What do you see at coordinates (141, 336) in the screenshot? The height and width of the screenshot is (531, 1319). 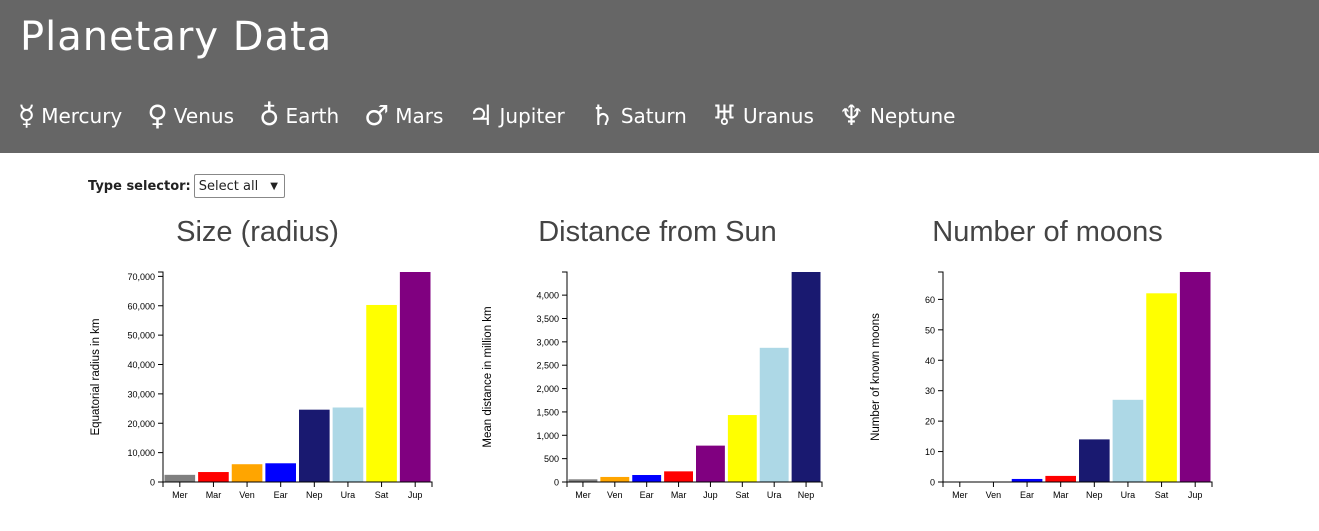 I see `y-tick-label: 50,000` at bounding box center [141, 336].